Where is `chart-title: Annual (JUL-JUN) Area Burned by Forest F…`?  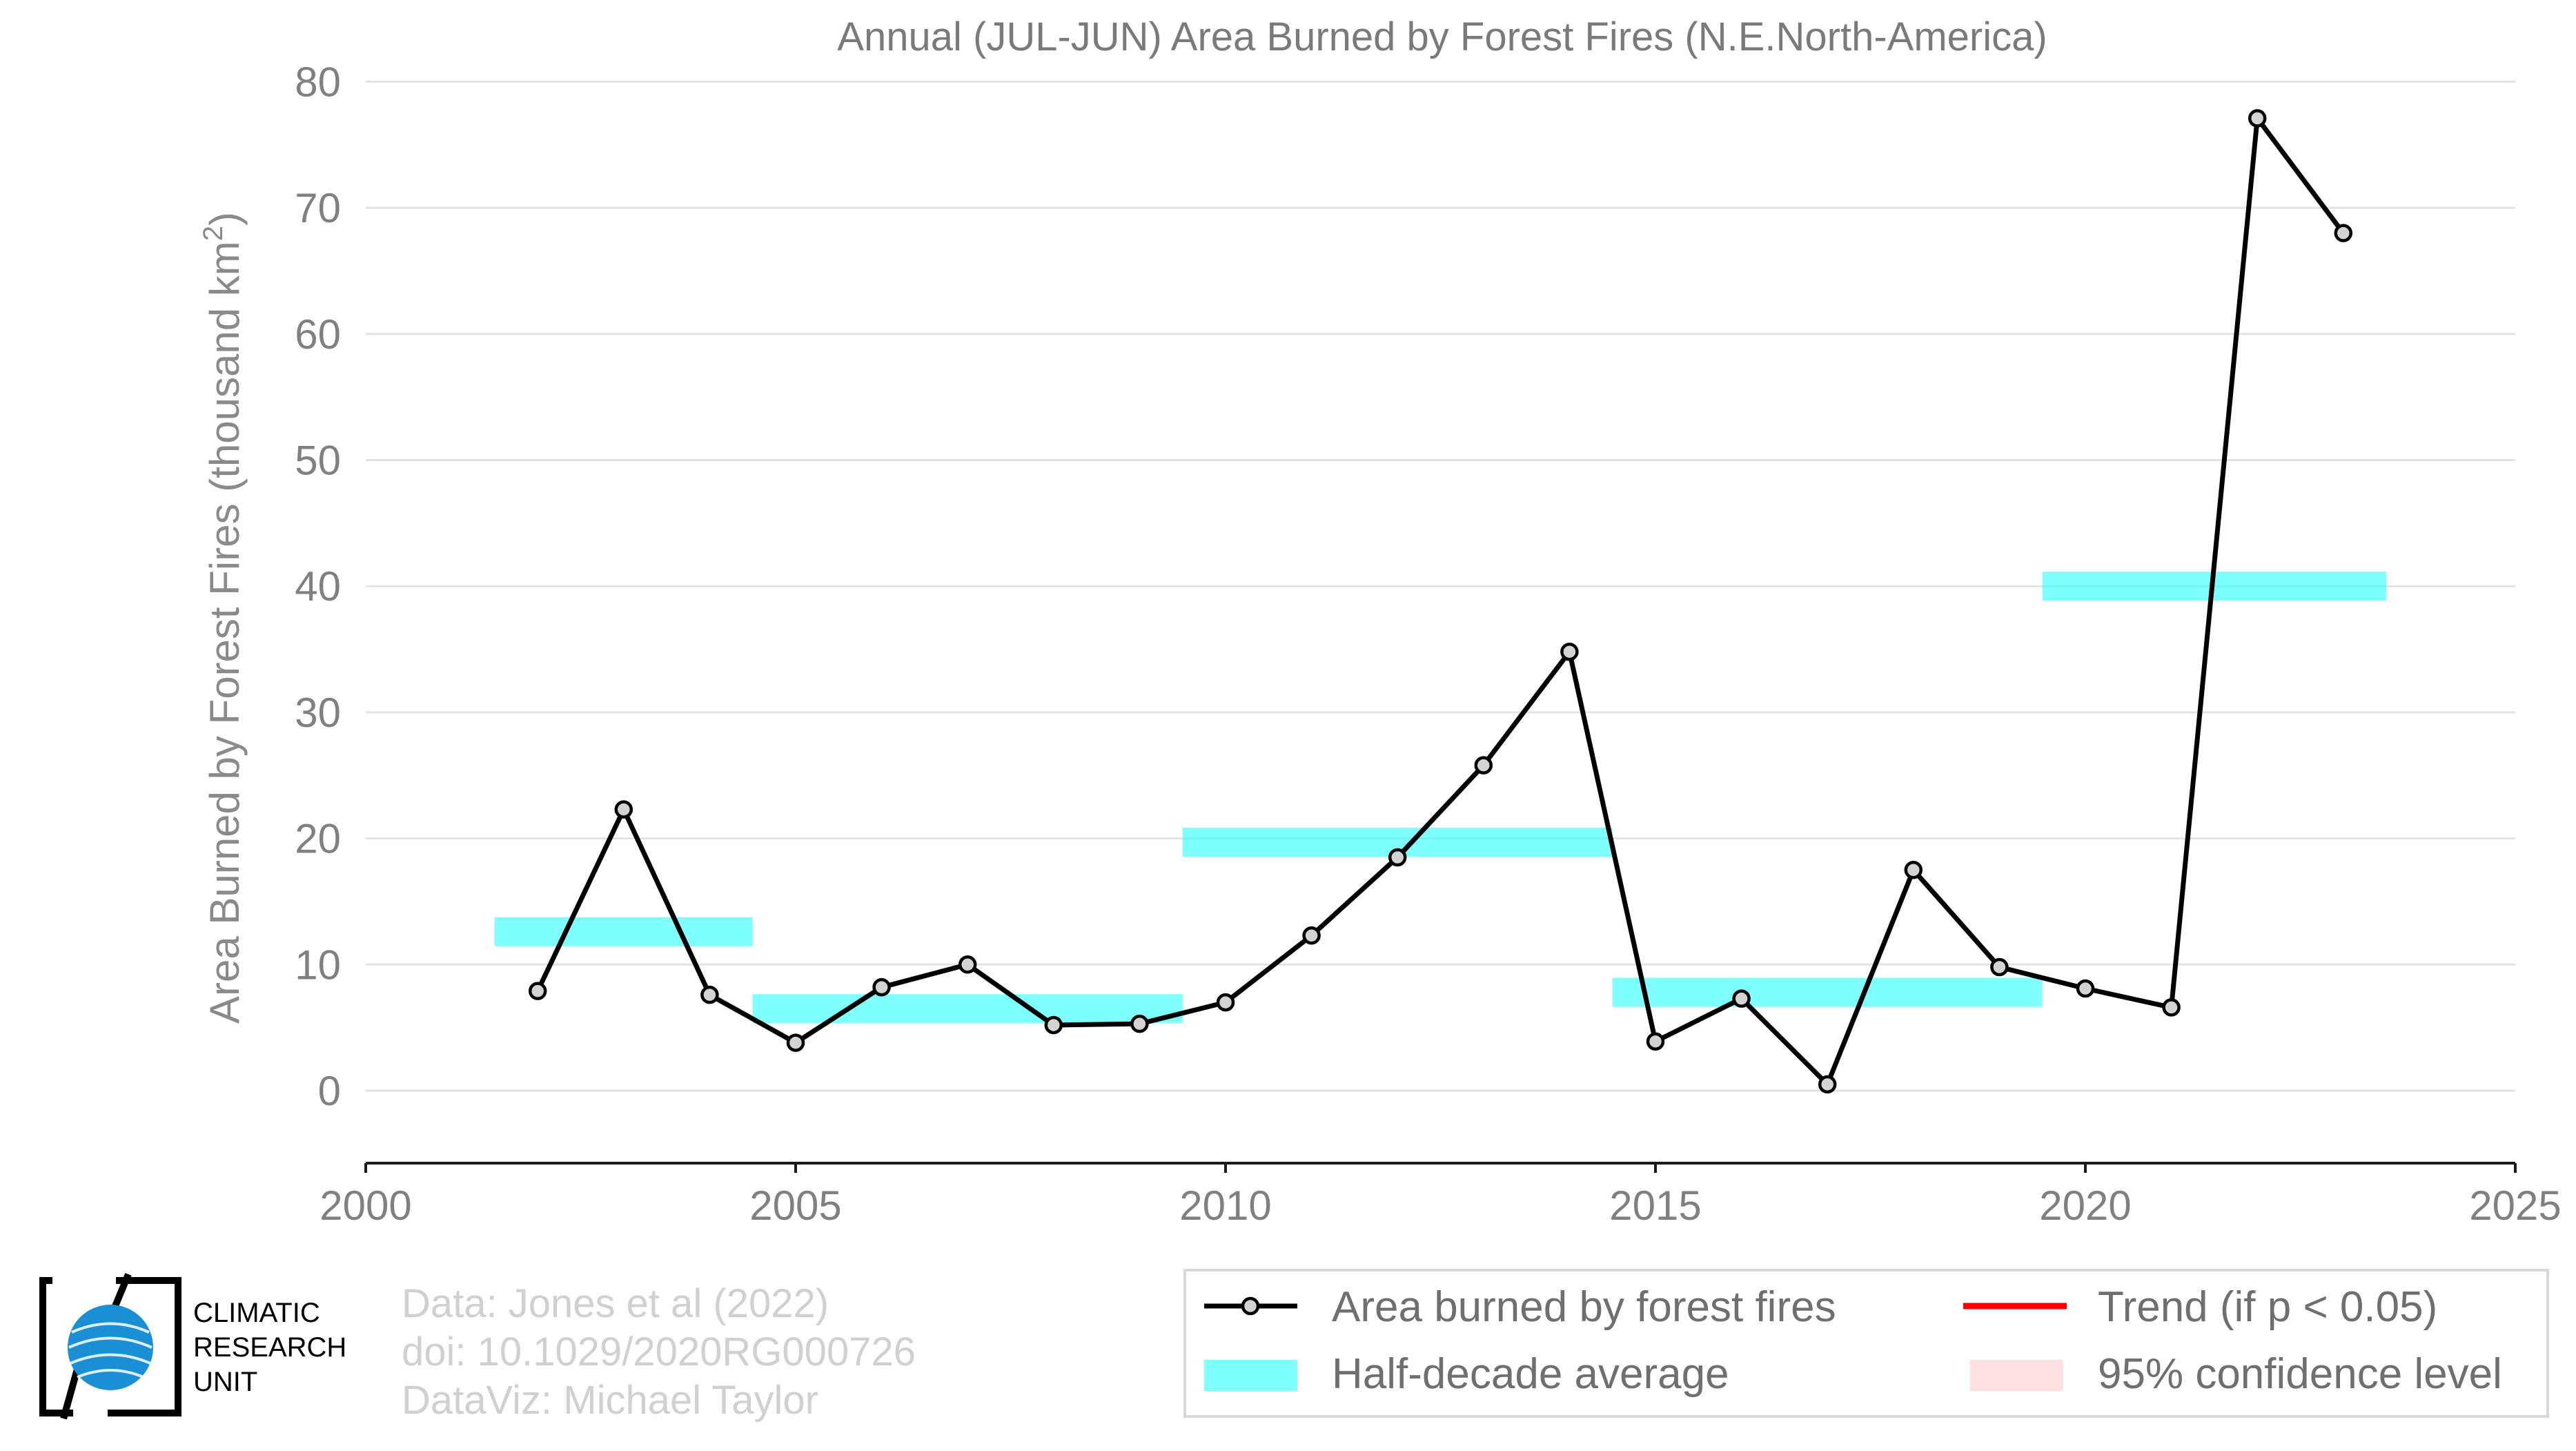
chart-title: Annual (JUL-JUN) Area Burned by Forest F… is located at coordinates (1442, 36).